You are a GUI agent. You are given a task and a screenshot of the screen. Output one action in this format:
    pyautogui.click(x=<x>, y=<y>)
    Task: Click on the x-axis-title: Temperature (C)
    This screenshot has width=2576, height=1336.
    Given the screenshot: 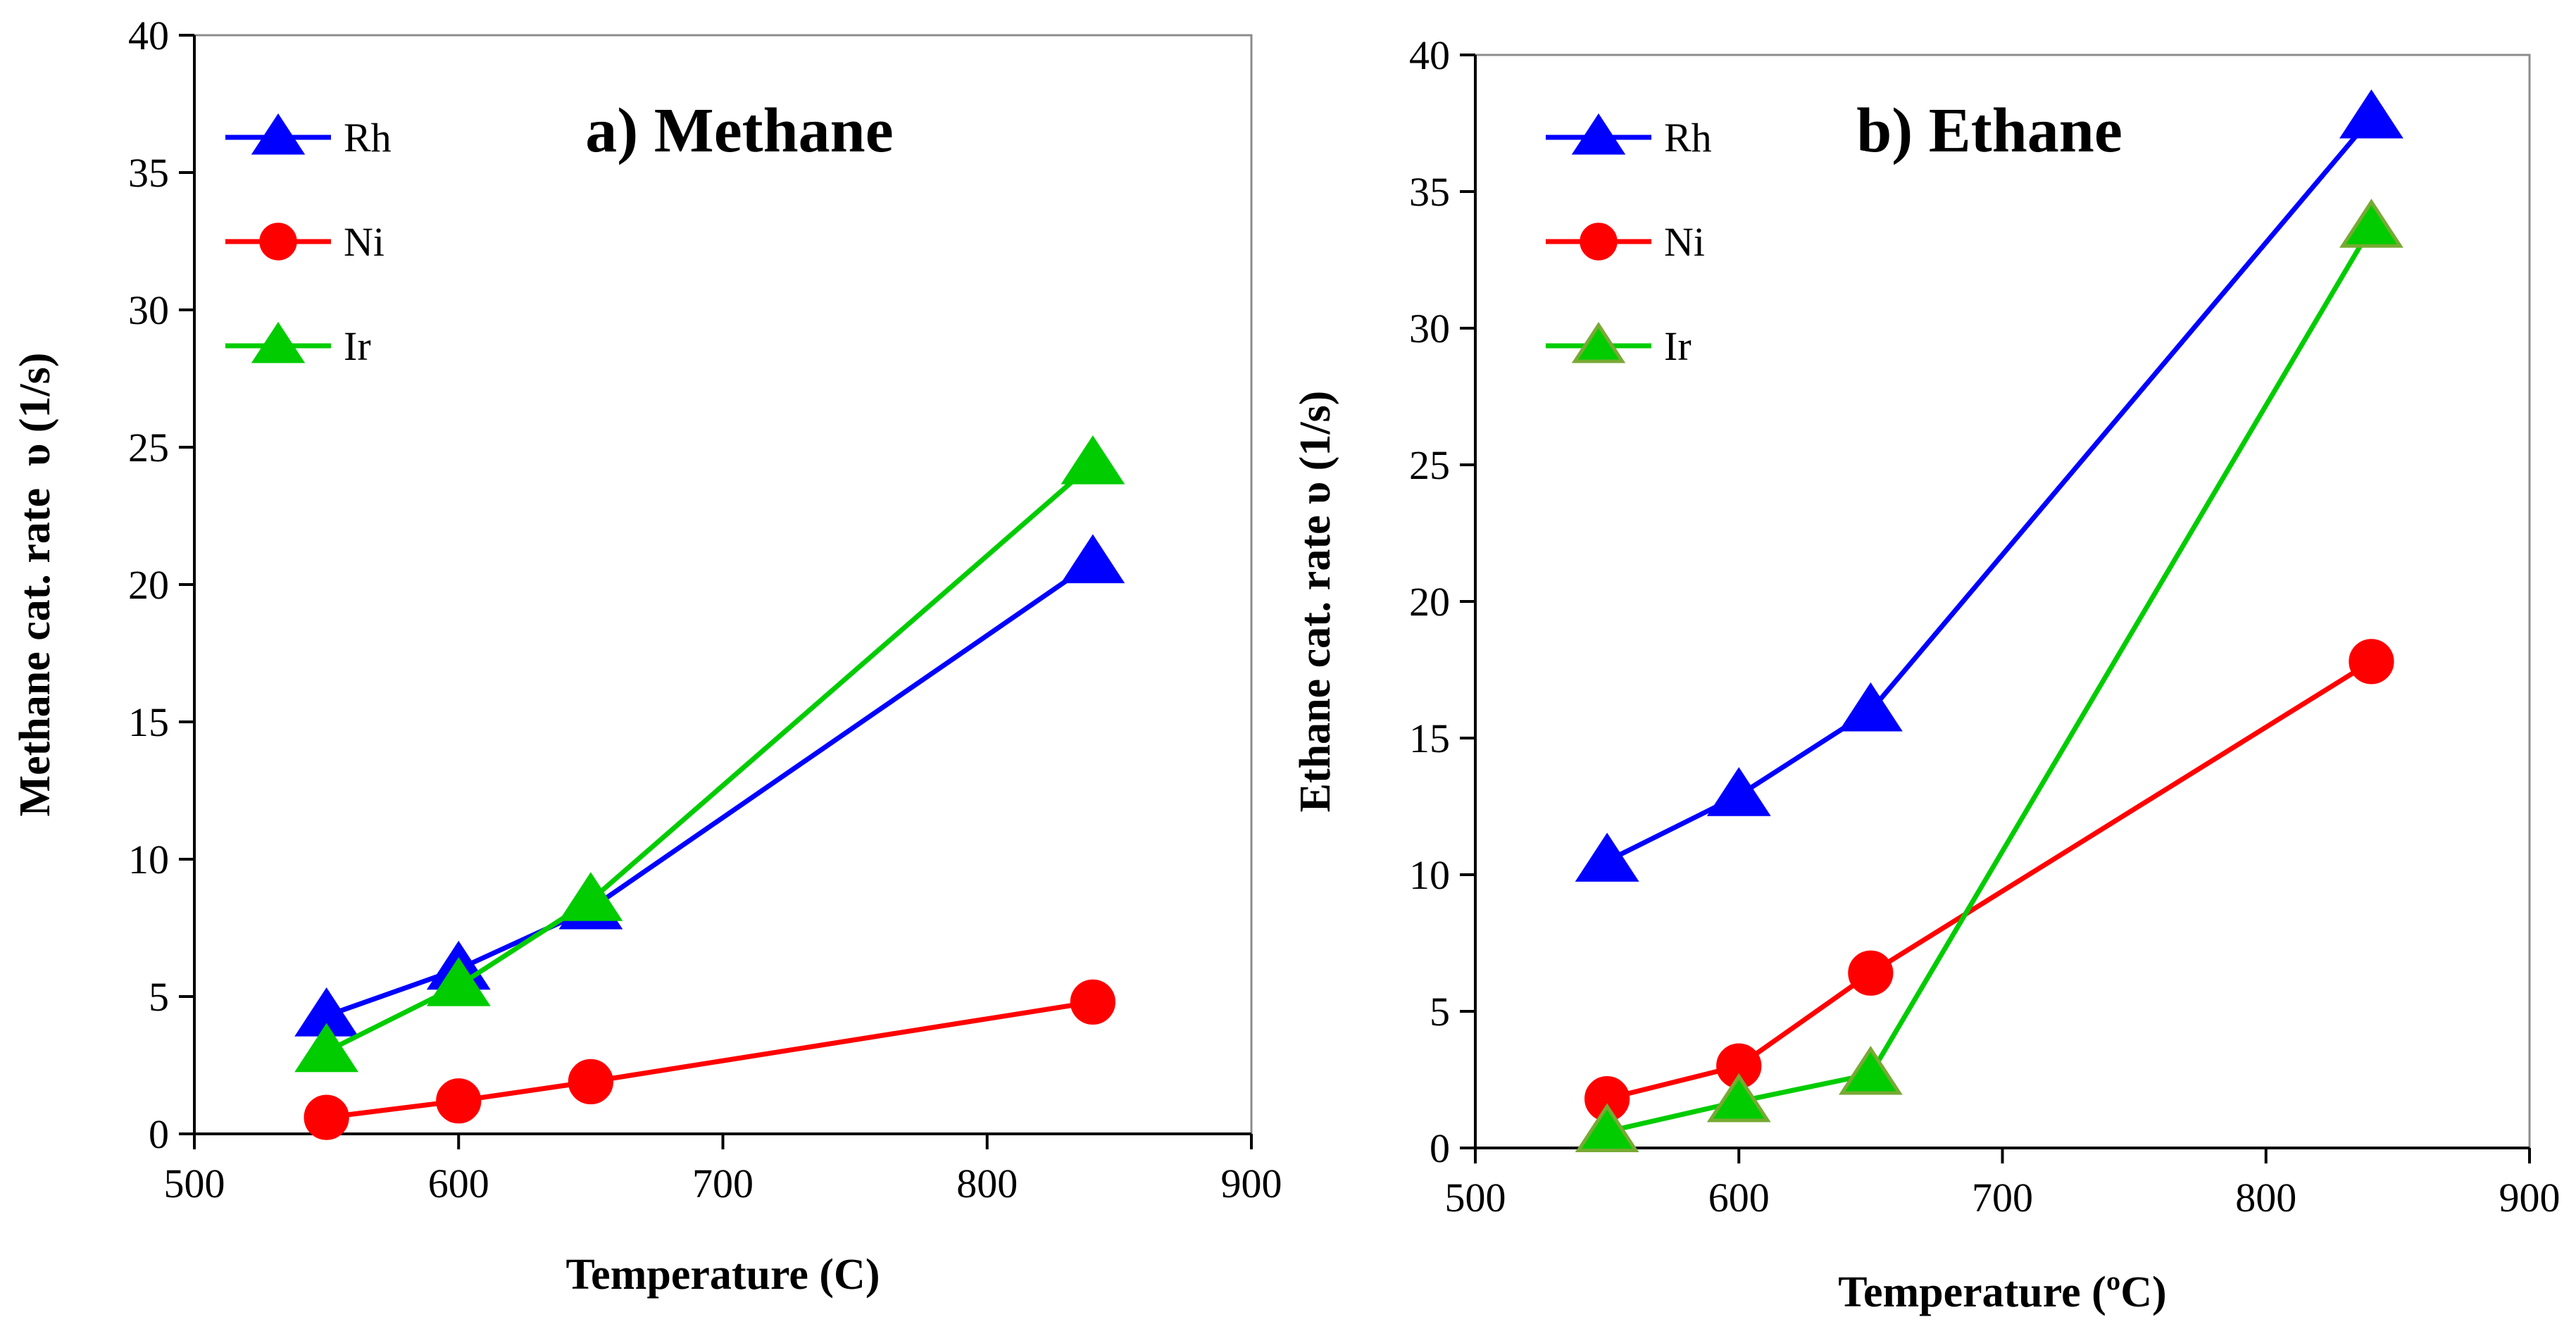 What is the action you would take?
    pyautogui.click(x=723, y=1275)
    